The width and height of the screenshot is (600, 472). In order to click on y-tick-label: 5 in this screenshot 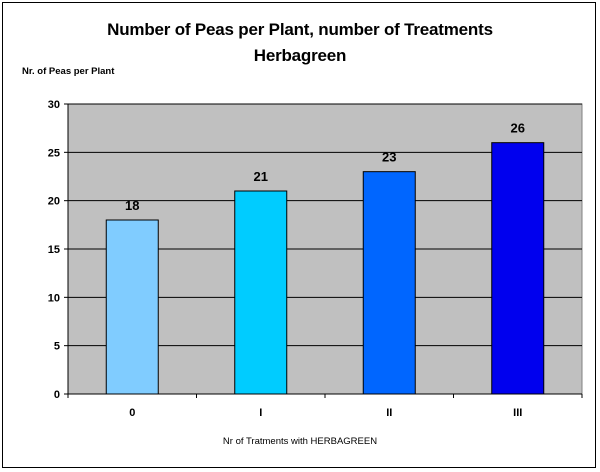, I will do `click(57, 347)`.